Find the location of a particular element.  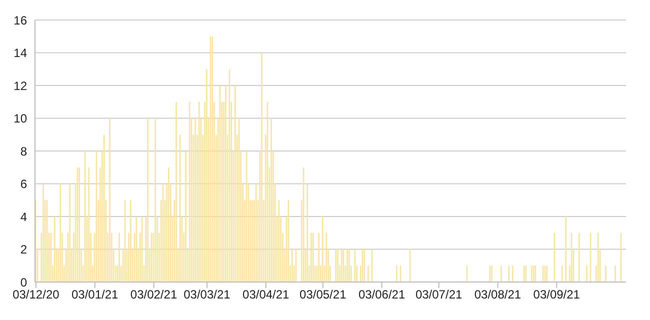

y-tick-label: 12 is located at coordinates (21, 85).